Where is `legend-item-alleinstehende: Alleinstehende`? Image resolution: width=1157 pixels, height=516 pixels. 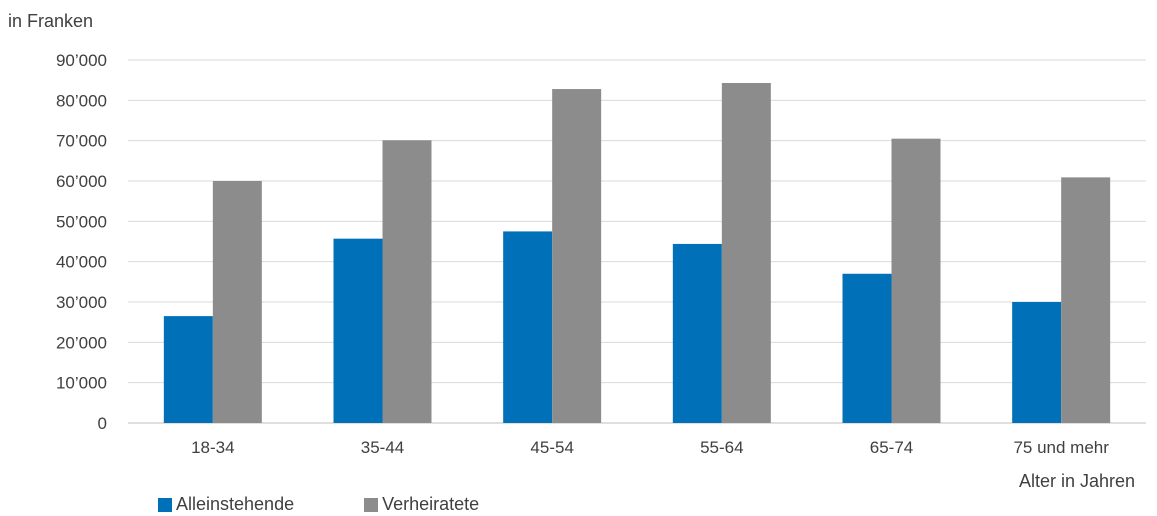 legend-item-alleinstehende: Alleinstehende is located at coordinates (226, 504).